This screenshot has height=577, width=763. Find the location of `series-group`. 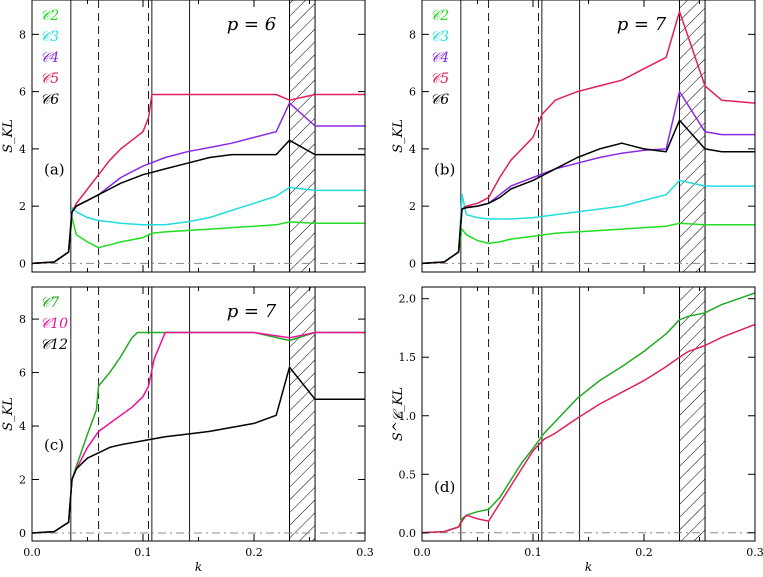

series-group is located at coordinates (198, 179).